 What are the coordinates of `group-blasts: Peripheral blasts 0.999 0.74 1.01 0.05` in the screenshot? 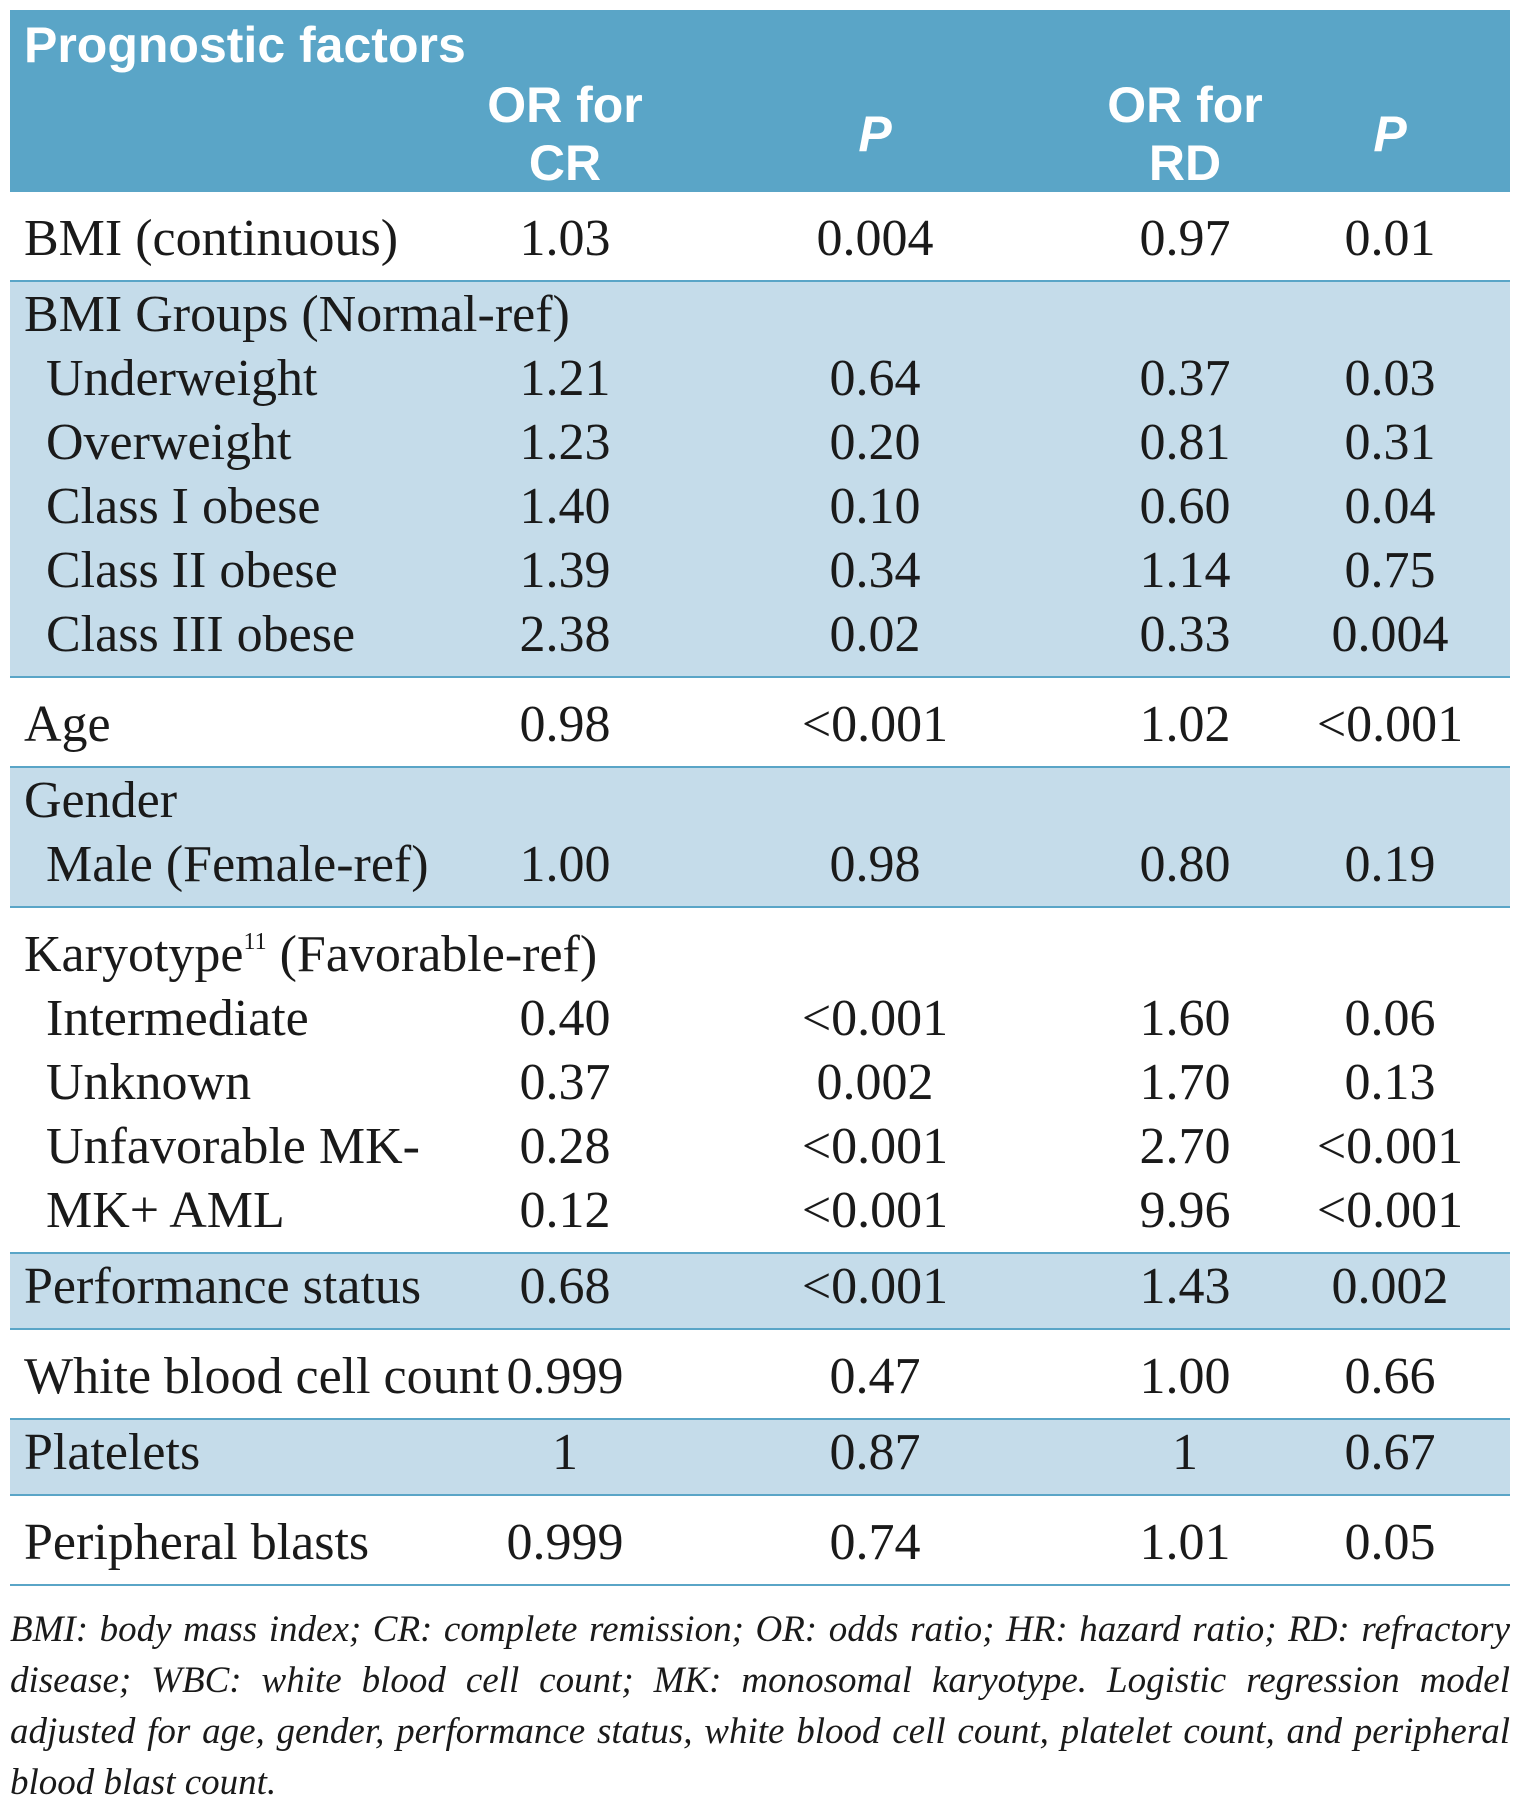 It's located at (760, 1540).